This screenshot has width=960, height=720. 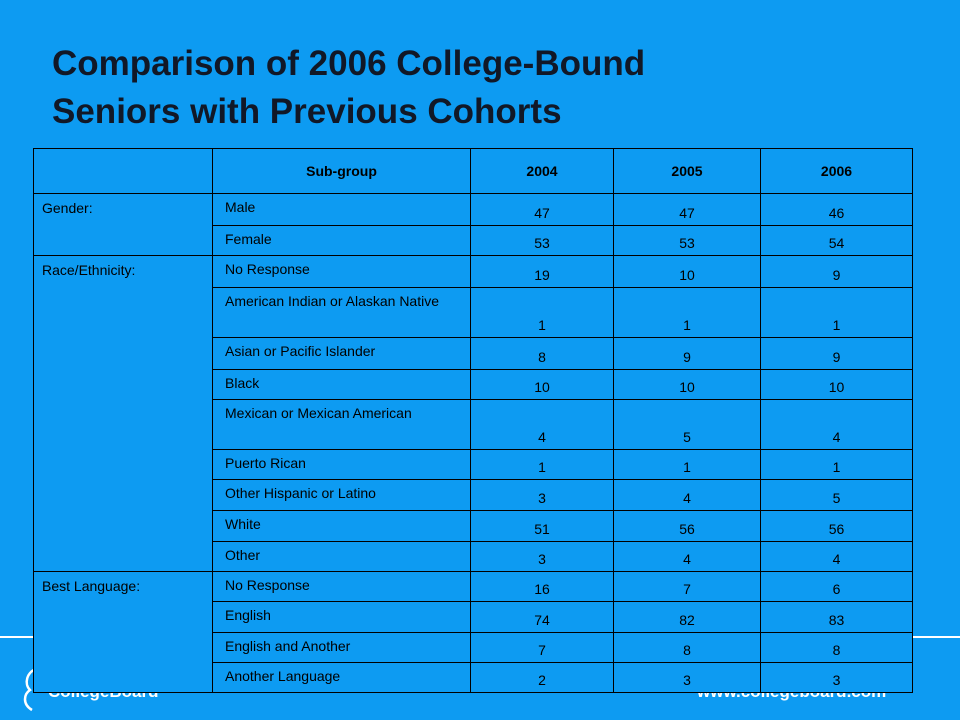 What do you see at coordinates (687, 171) in the screenshot?
I see `header-cell: 2005` at bounding box center [687, 171].